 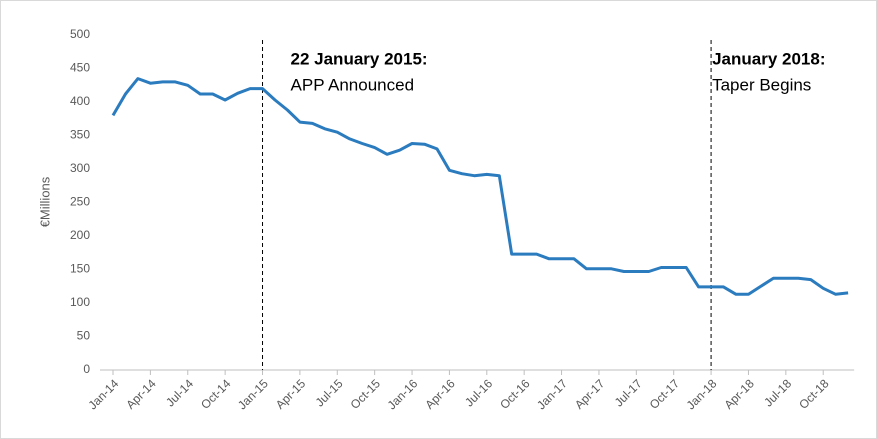 I want to click on x-tick-label: Jul-14, so click(x=179, y=392).